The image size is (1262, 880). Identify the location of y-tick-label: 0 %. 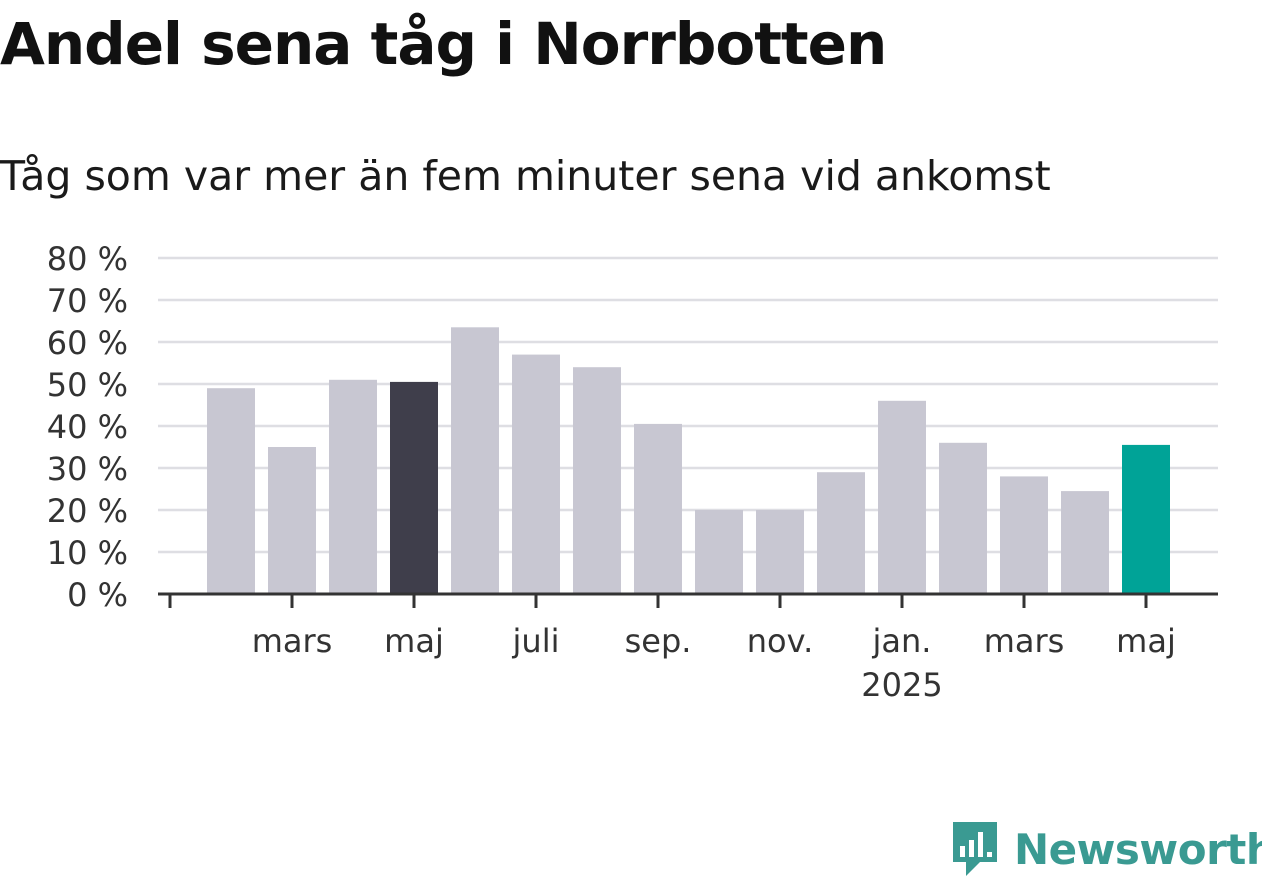
(97, 595).